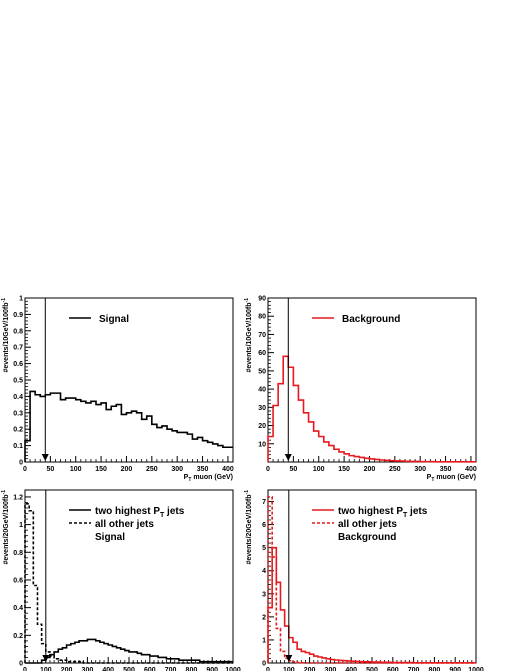  Describe the element at coordinates (262, 444) in the screenshot. I see `y-tick-label: 10` at that location.